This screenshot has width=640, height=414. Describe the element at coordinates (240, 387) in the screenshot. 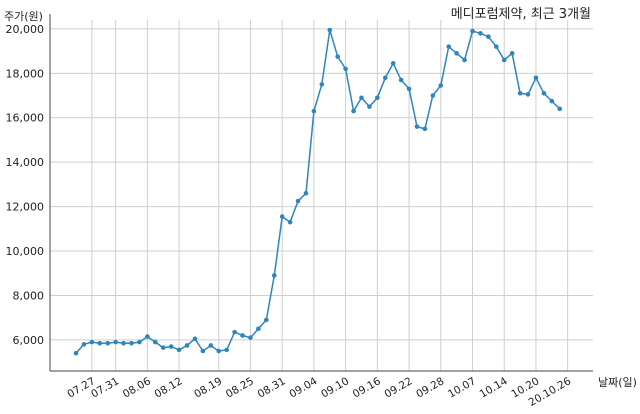

I see `x-tick-label: 08.25` at that location.